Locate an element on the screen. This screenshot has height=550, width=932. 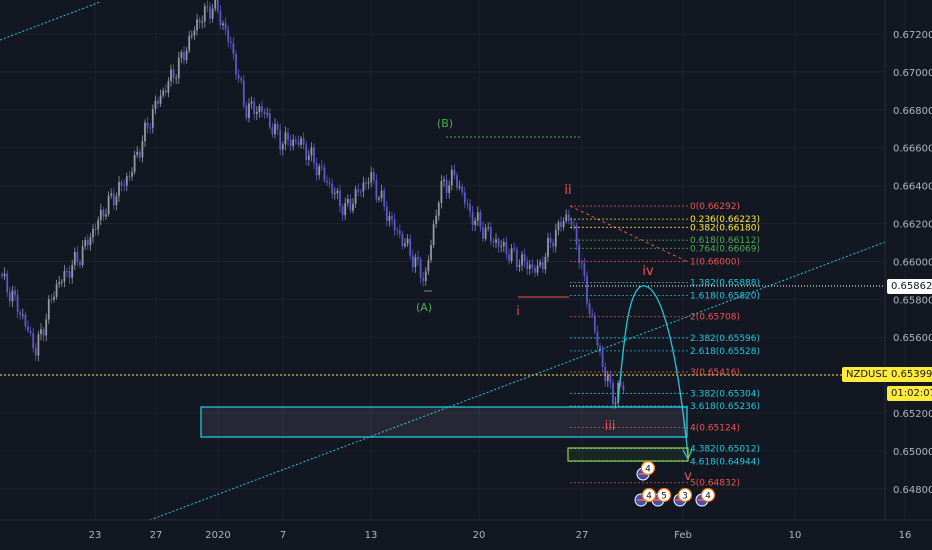
wave-label-v: v is located at coordinates (688, 476).